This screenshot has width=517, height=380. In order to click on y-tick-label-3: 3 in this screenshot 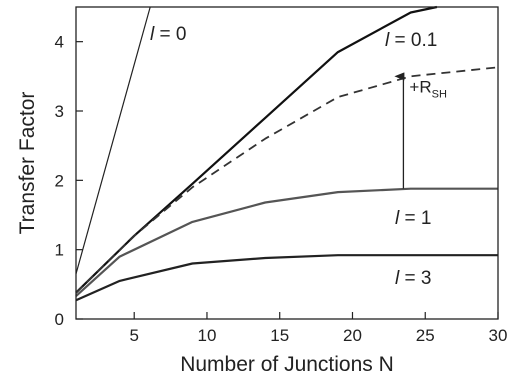, I will do `click(59, 111)`.